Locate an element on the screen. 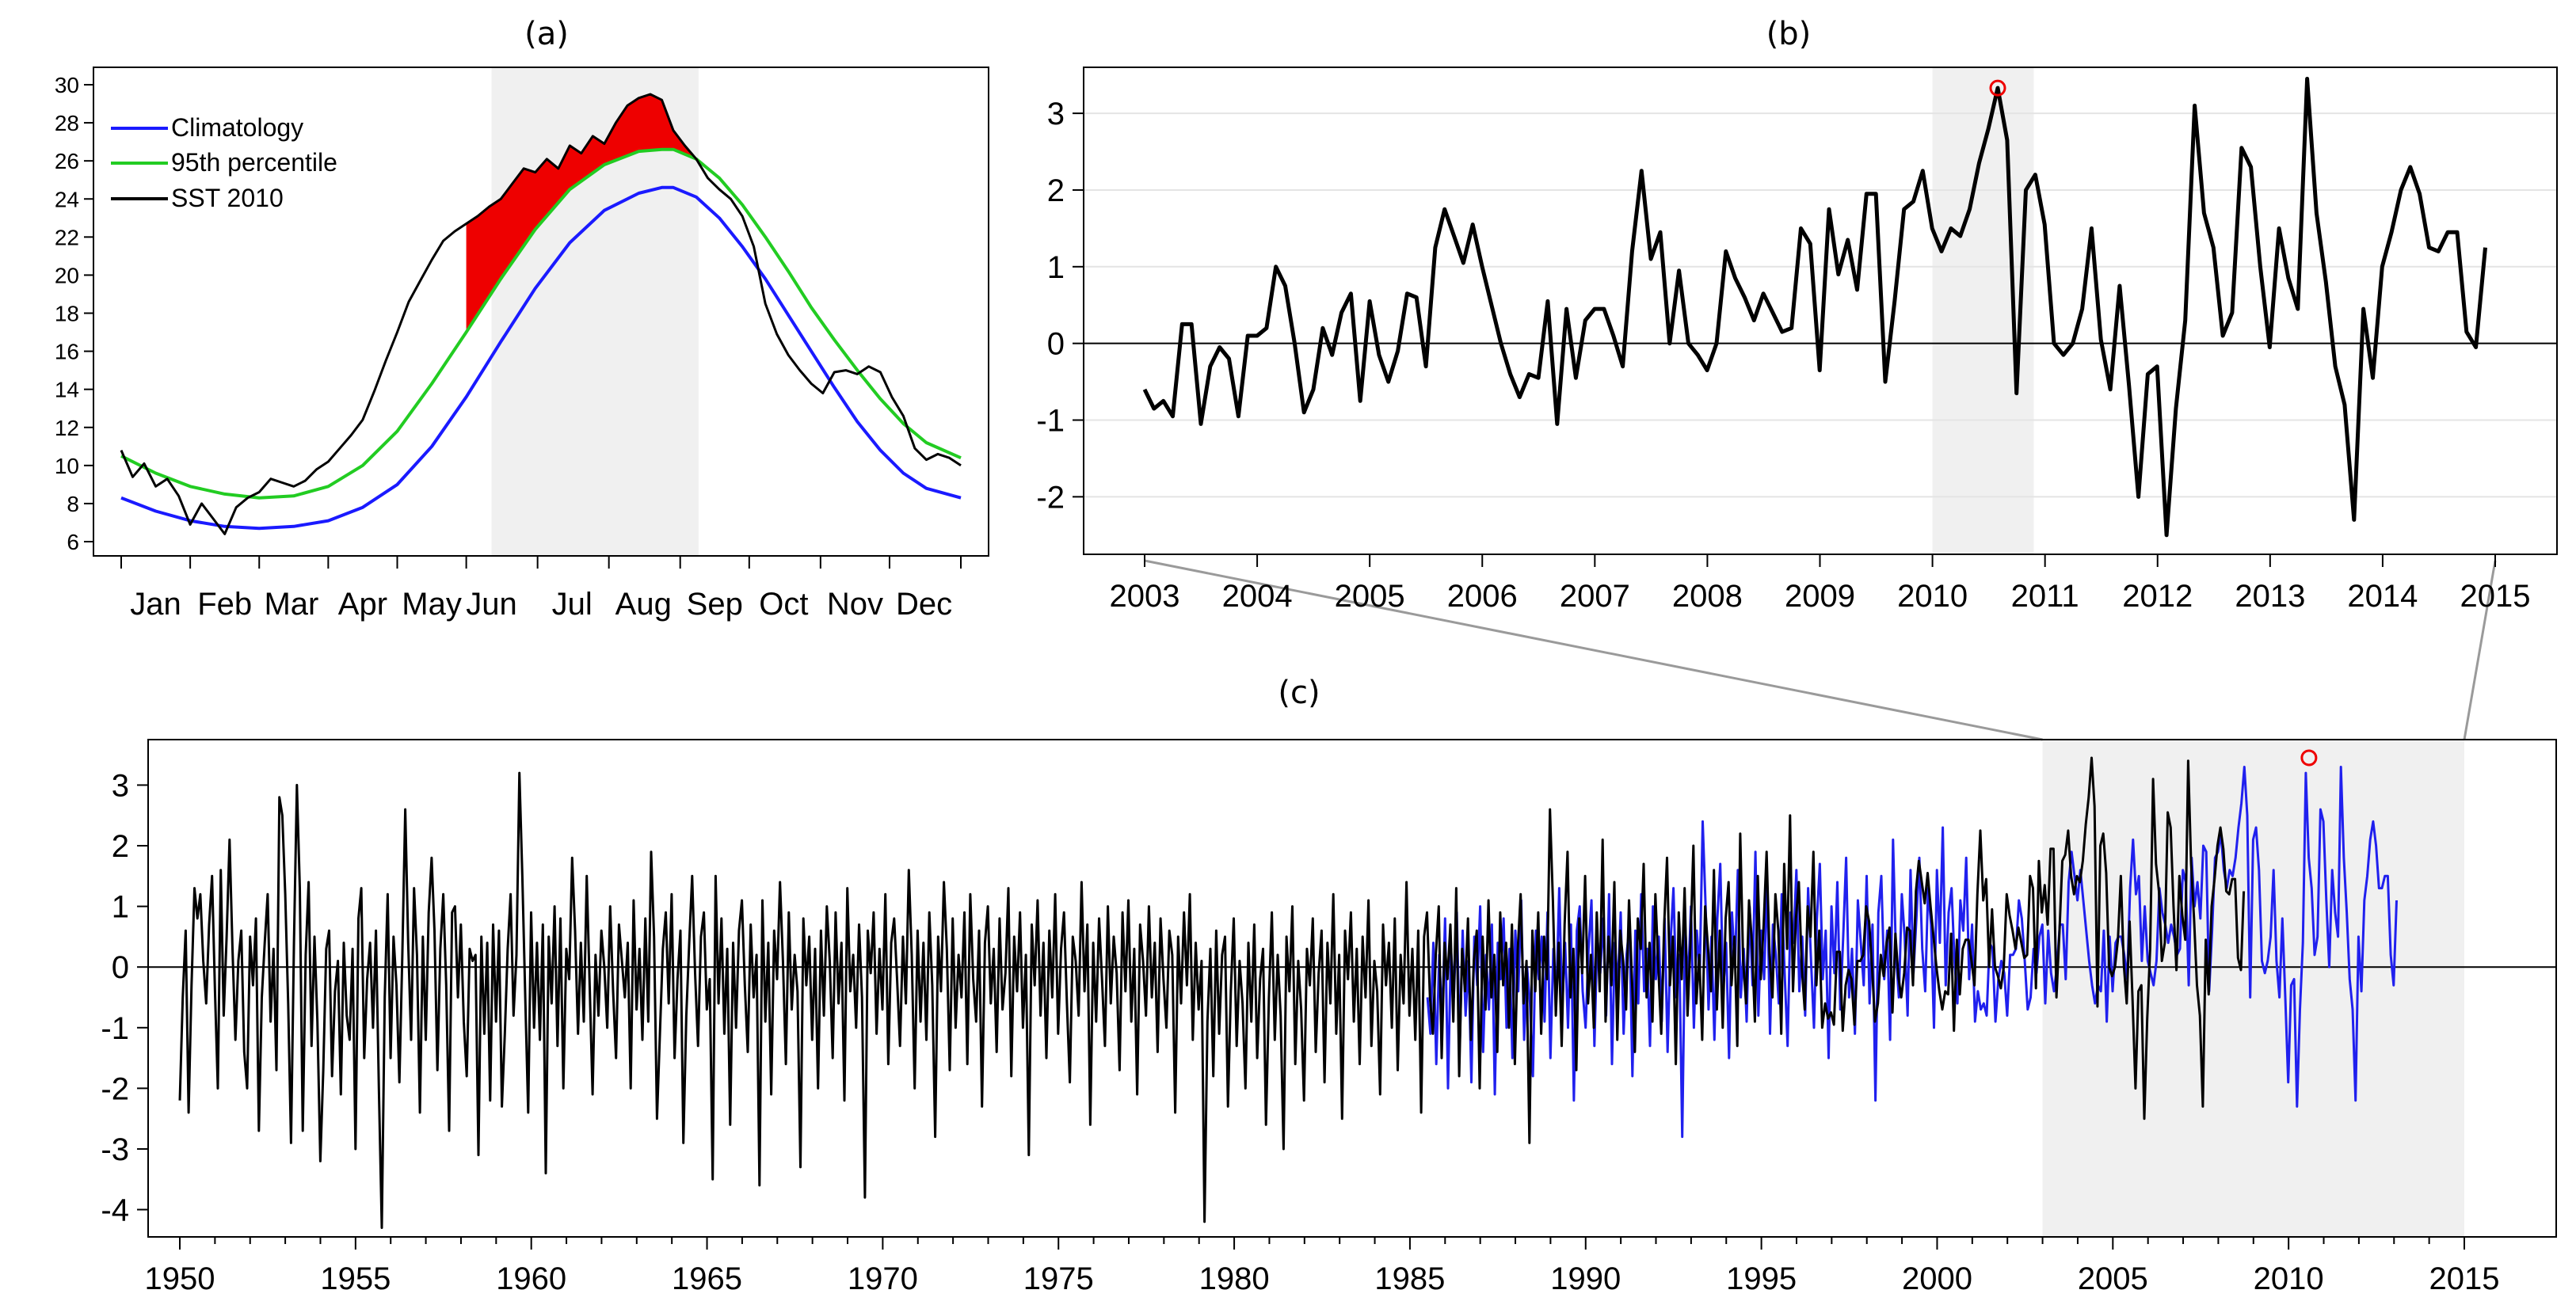  zoom-connector-lines is located at coordinates (1821, 650).